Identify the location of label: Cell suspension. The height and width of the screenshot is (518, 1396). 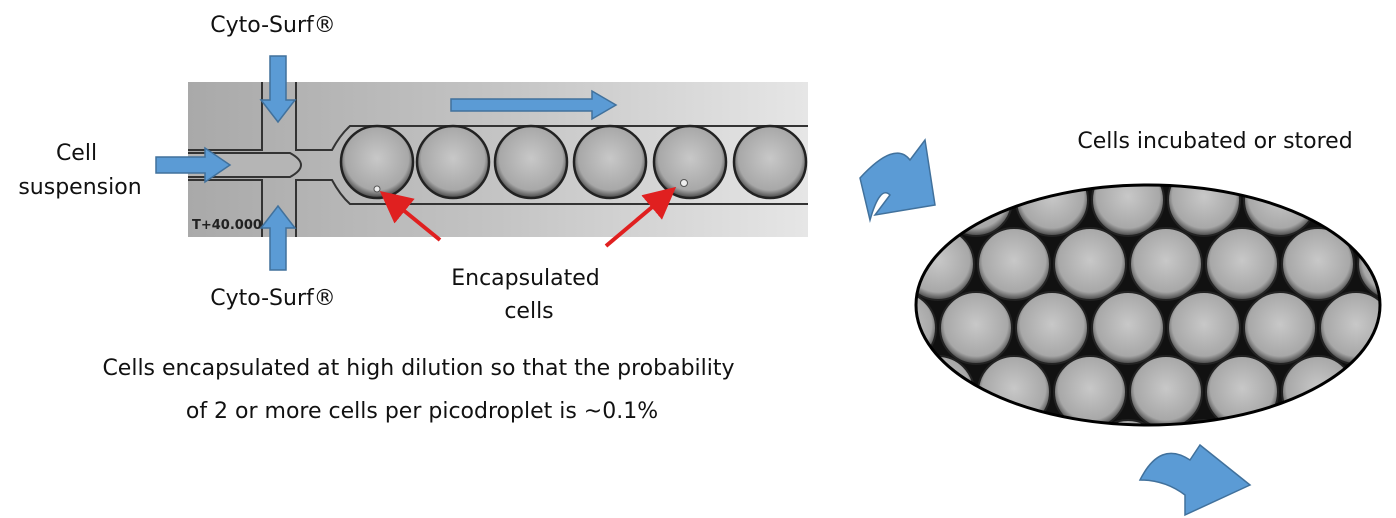
(79, 170).